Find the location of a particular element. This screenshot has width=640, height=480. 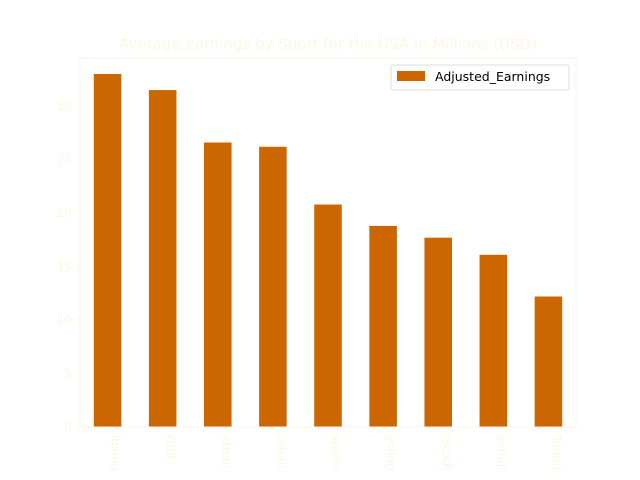

bar-baseball is located at coordinates (493, 340).